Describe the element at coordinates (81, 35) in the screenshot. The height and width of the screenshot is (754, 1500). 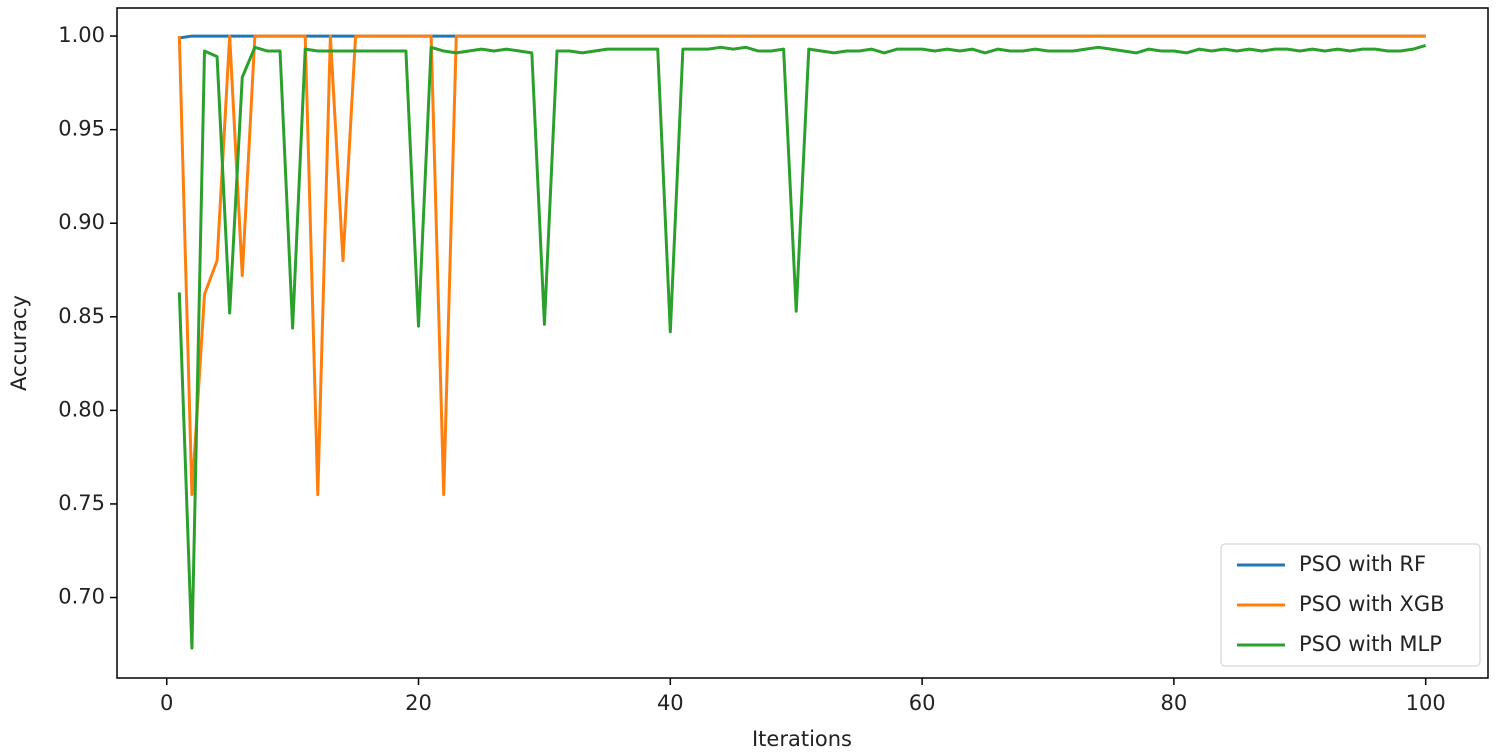
I see `y-tick-label: 1.00` at that location.